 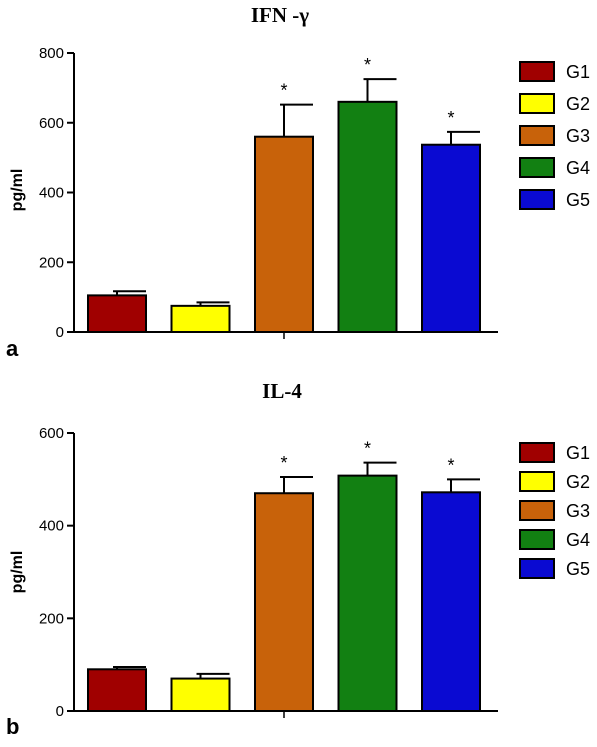 What do you see at coordinates (12, 348) in the screenshot?
I see `panel-label: a` at bounding box center [12, 348].